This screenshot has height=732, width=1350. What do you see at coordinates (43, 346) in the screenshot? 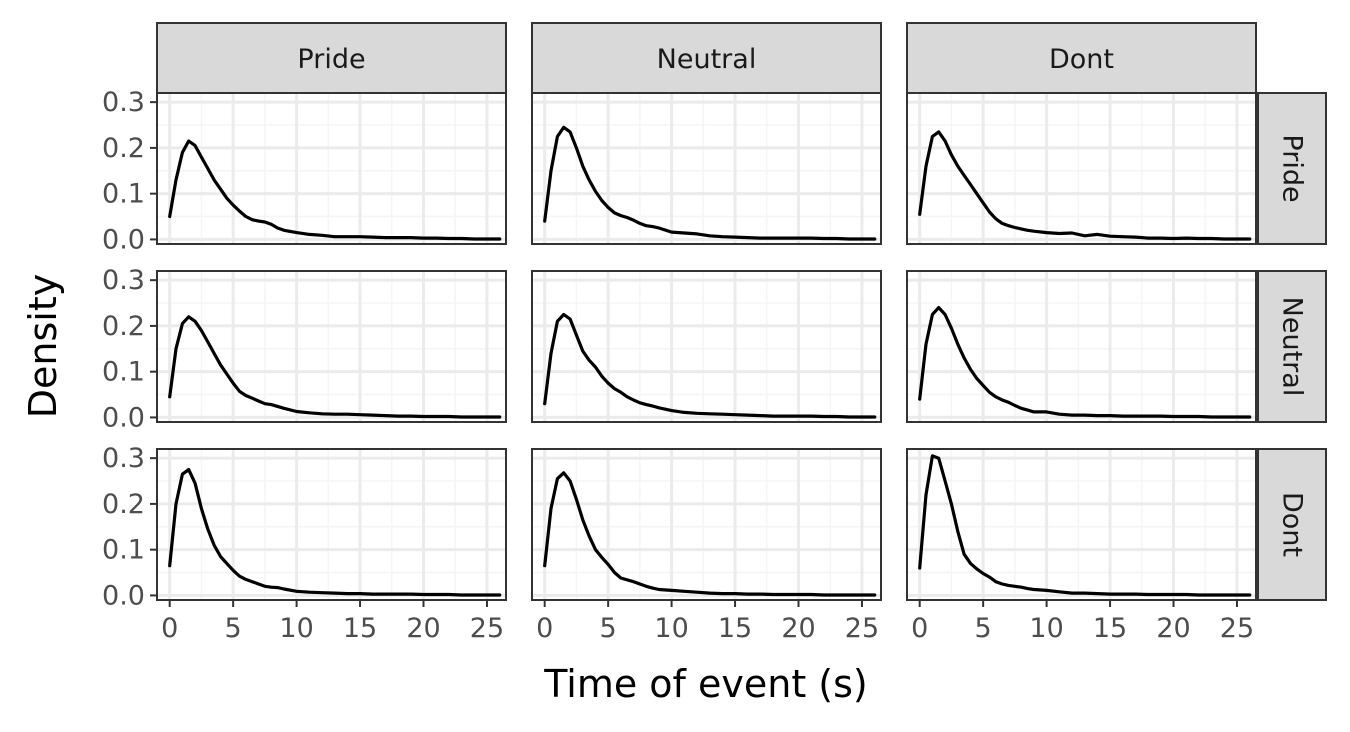
I see `y-axis-title: Density` at bounding box center [43, 346].